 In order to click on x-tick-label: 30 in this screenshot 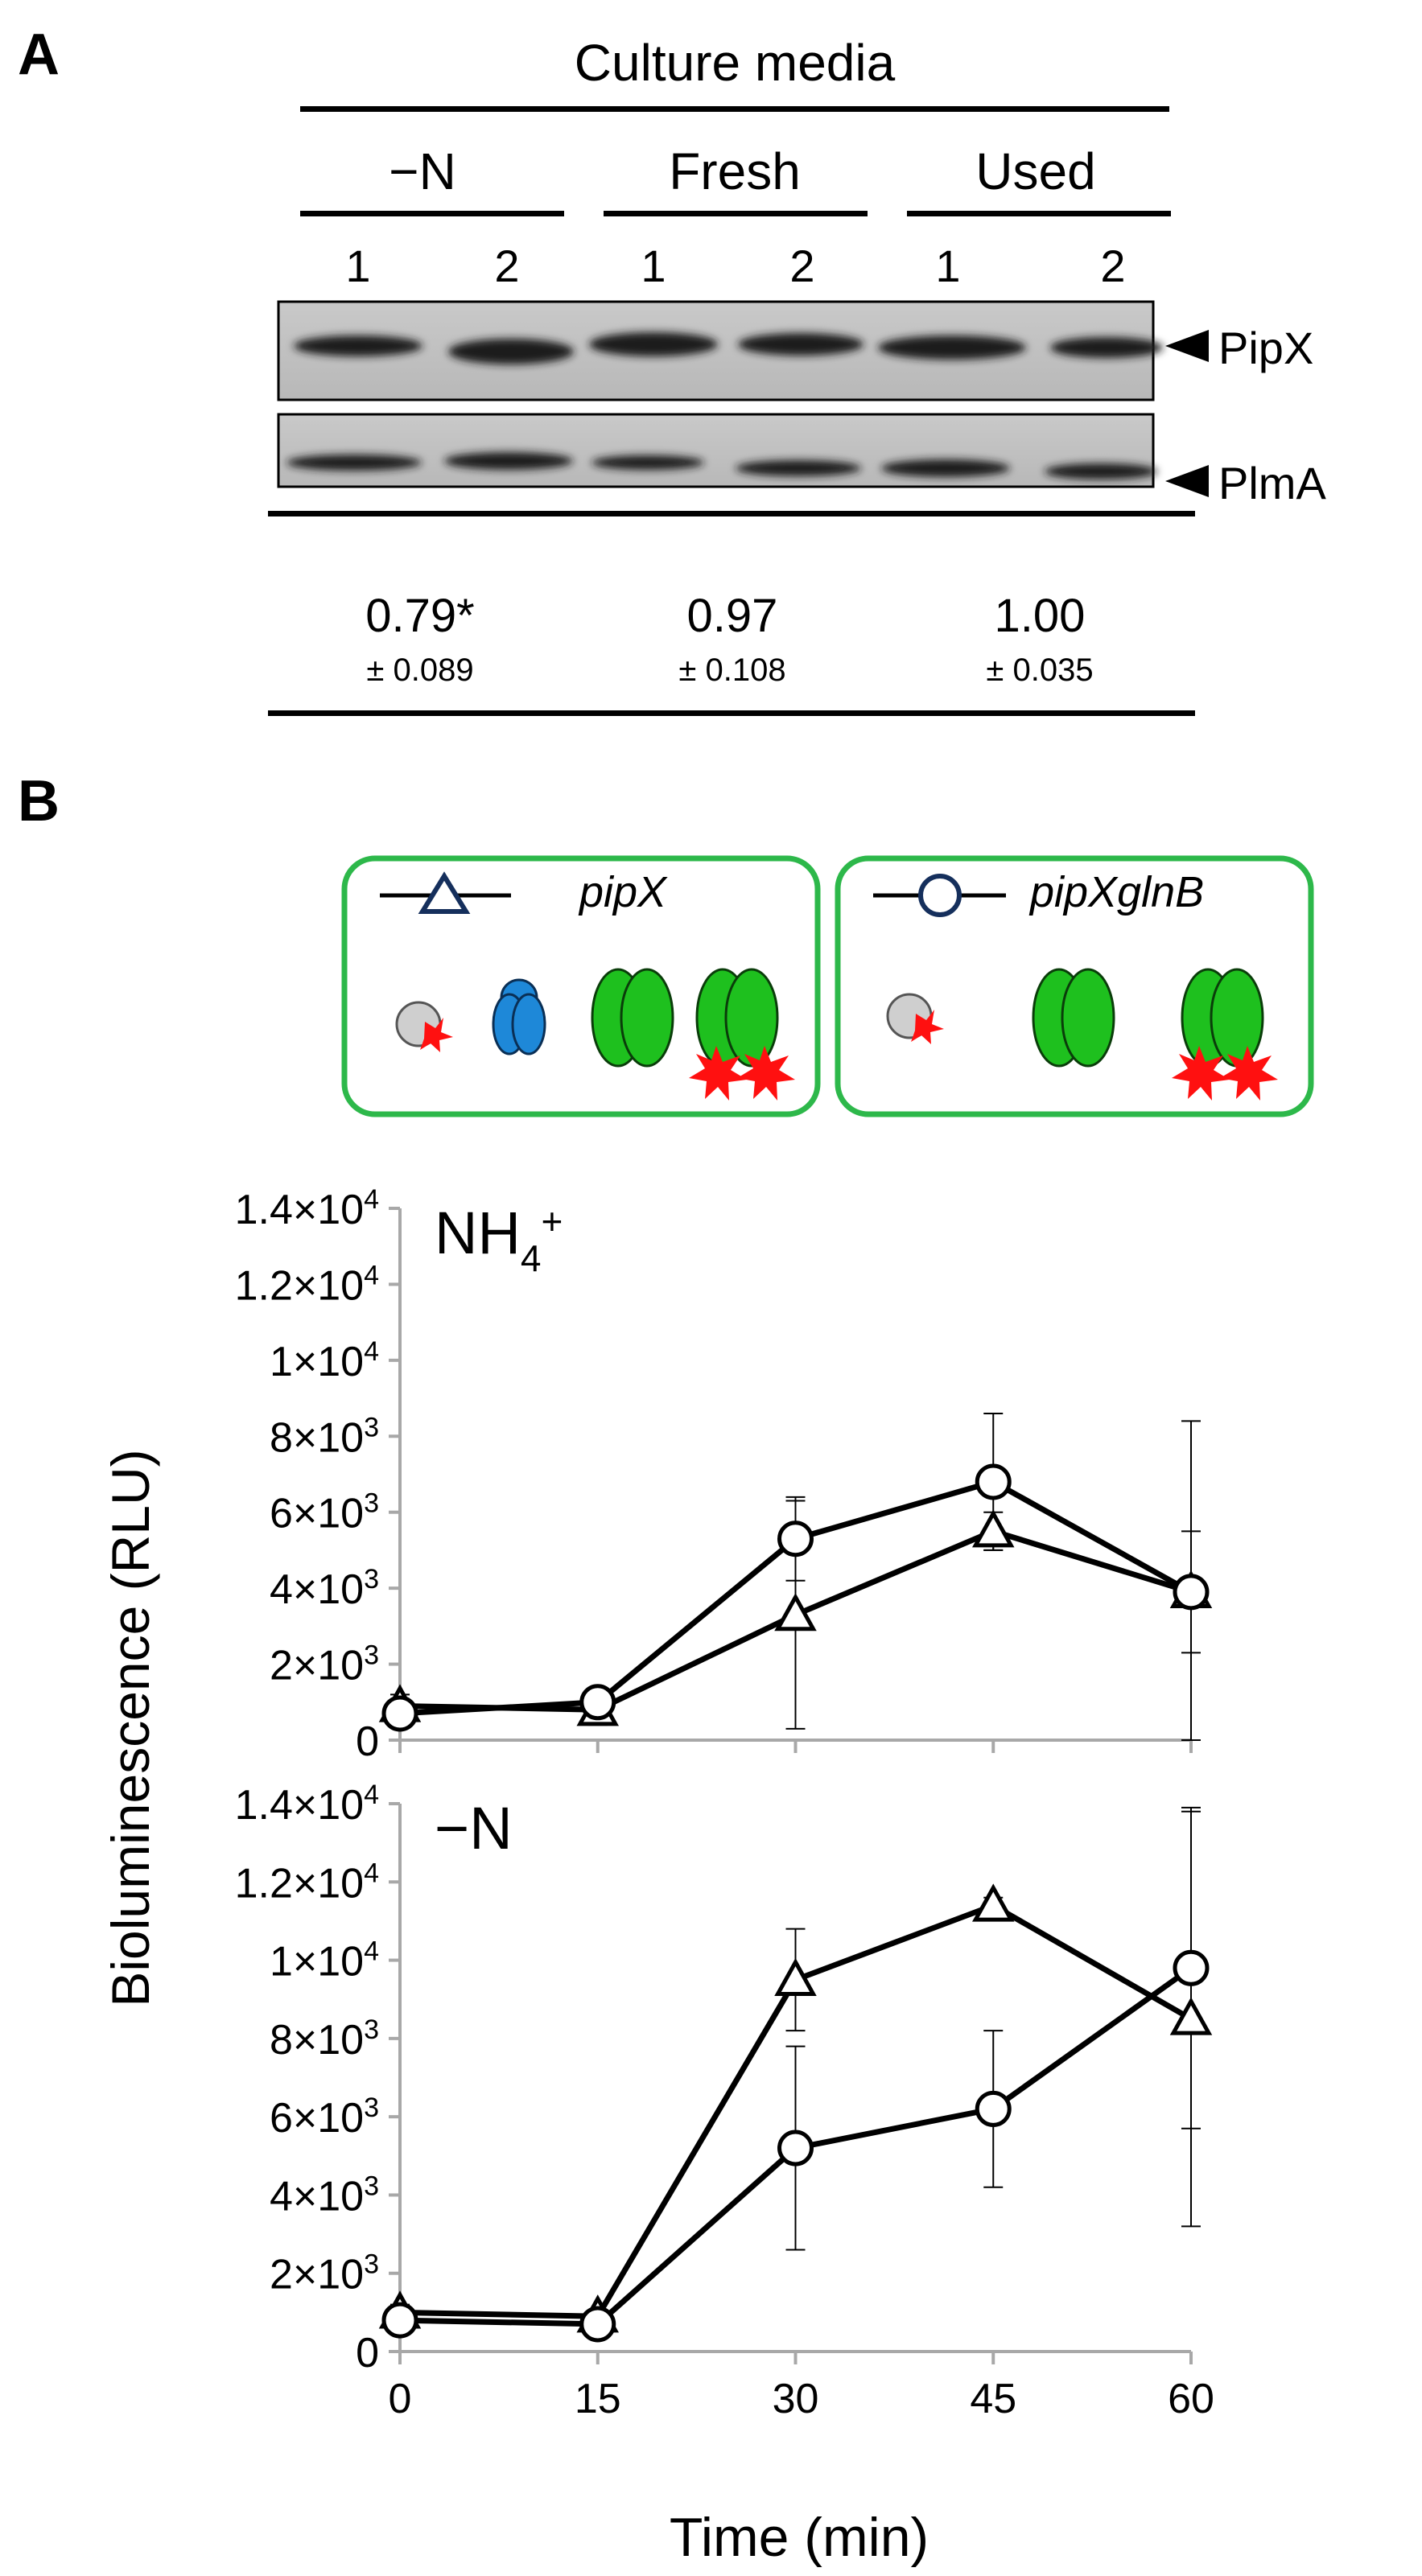, I will do `click(796, 2399)`.